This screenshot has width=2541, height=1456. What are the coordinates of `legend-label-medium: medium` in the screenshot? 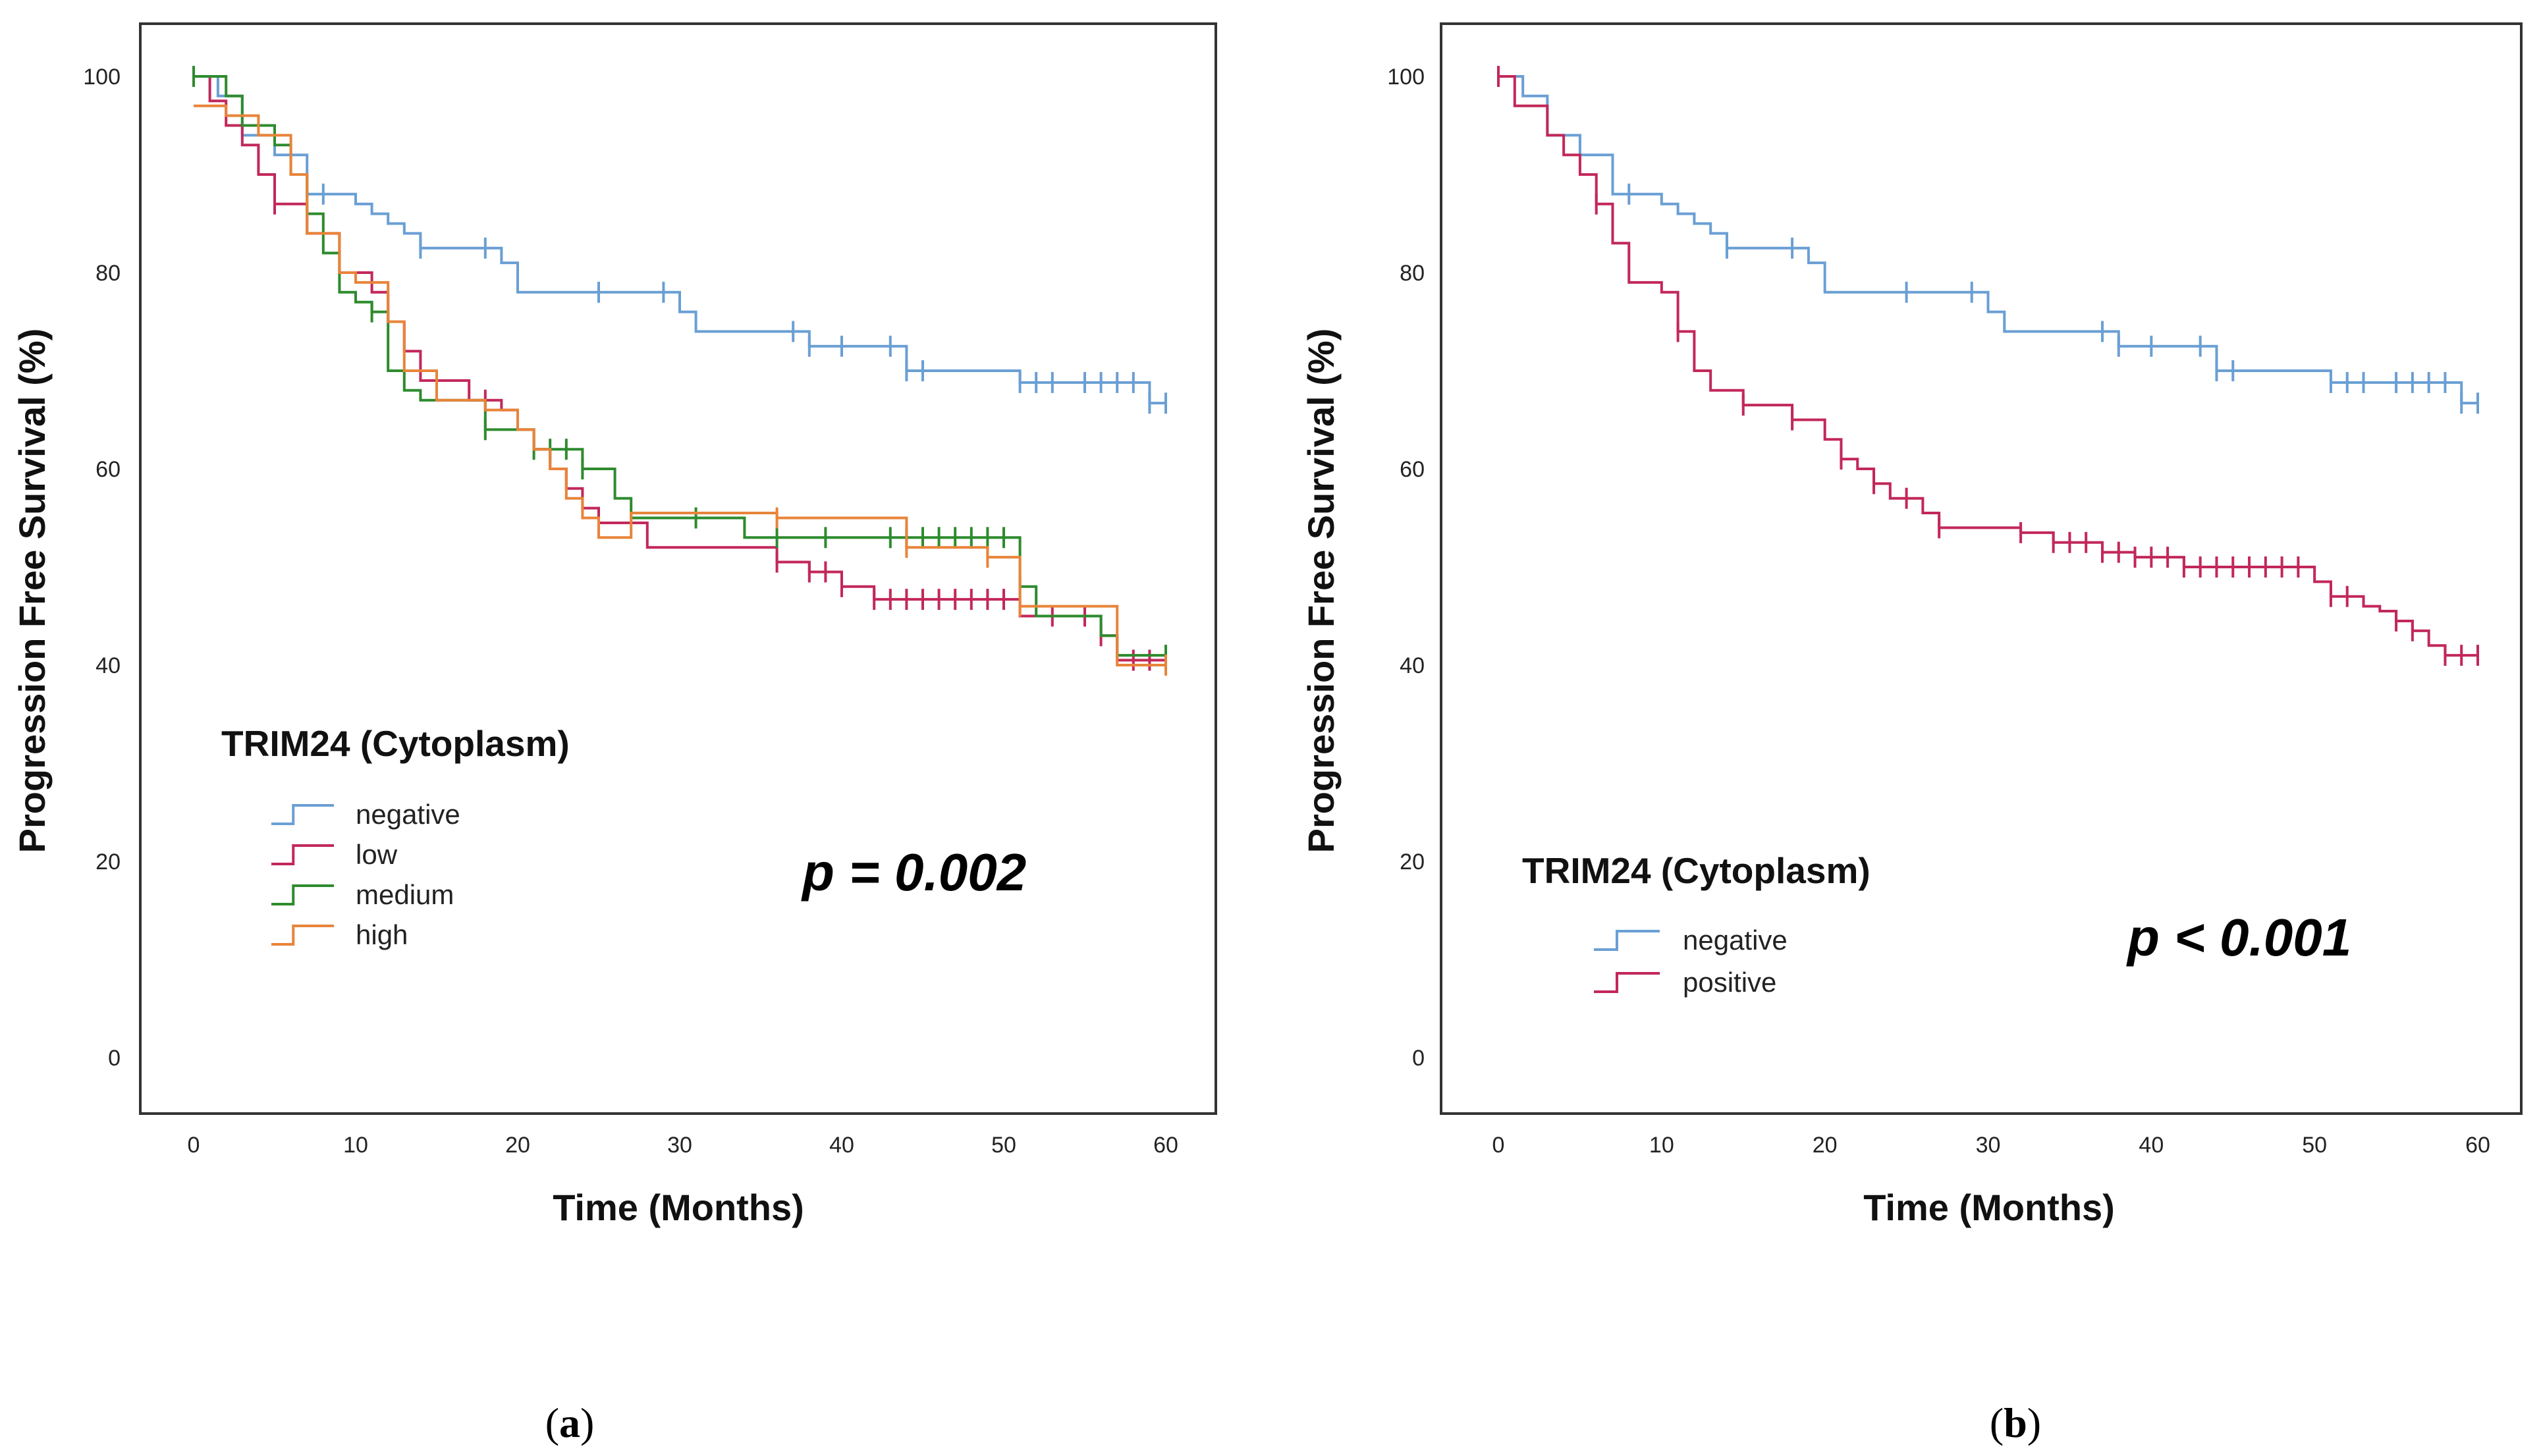 It's located at (405, 894).